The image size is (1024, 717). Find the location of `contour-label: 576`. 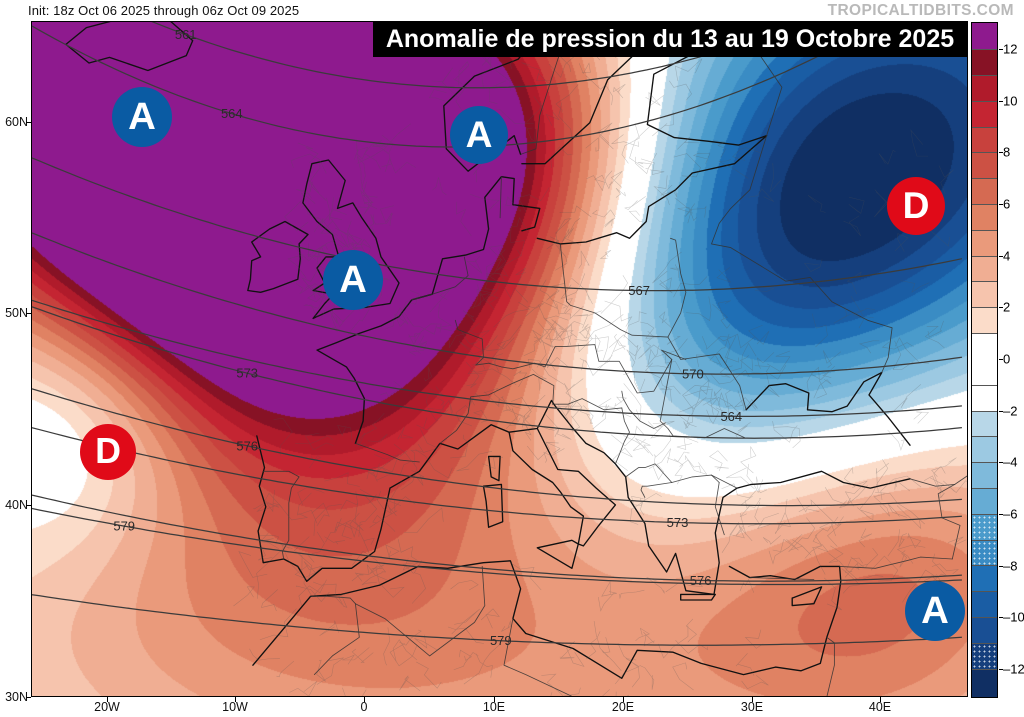

contour-label: 576 is located at coordinates (701, 580).